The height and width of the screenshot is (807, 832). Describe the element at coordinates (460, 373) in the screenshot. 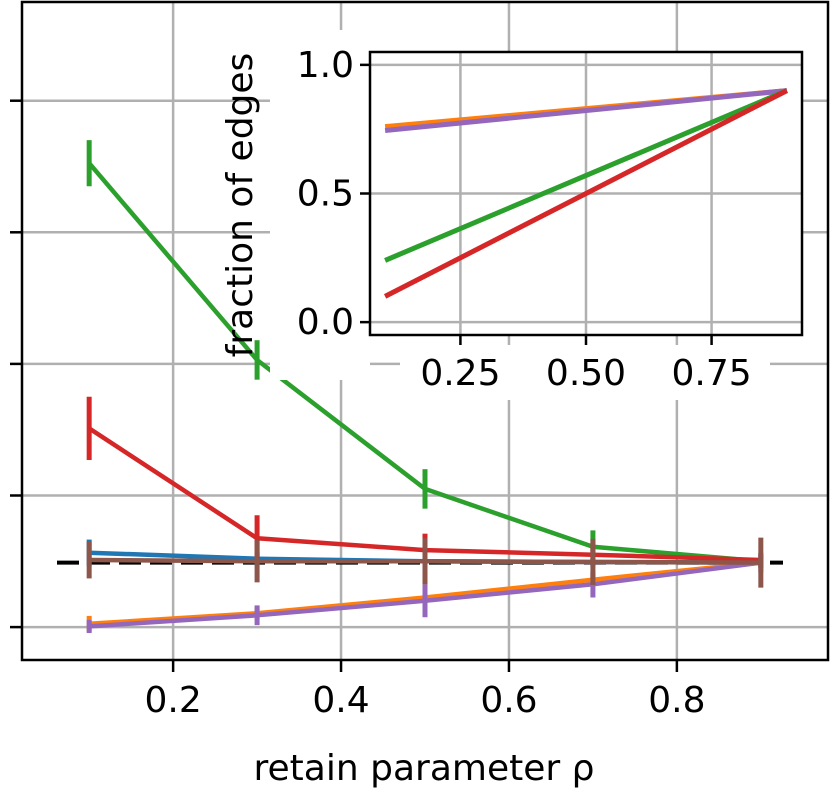

I see `inset-x-tick-label: 0.25` at that location.